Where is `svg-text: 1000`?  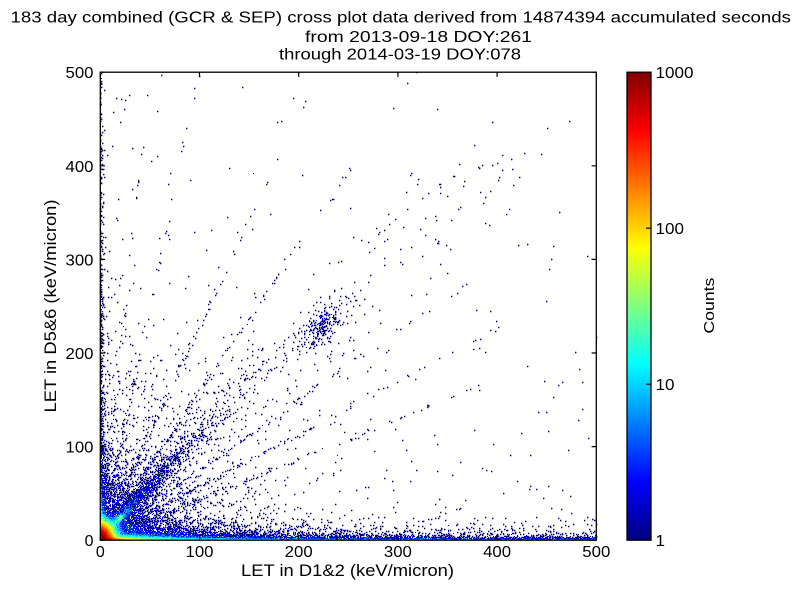
svg-text: 1000 is located at coordinates (675, 73).